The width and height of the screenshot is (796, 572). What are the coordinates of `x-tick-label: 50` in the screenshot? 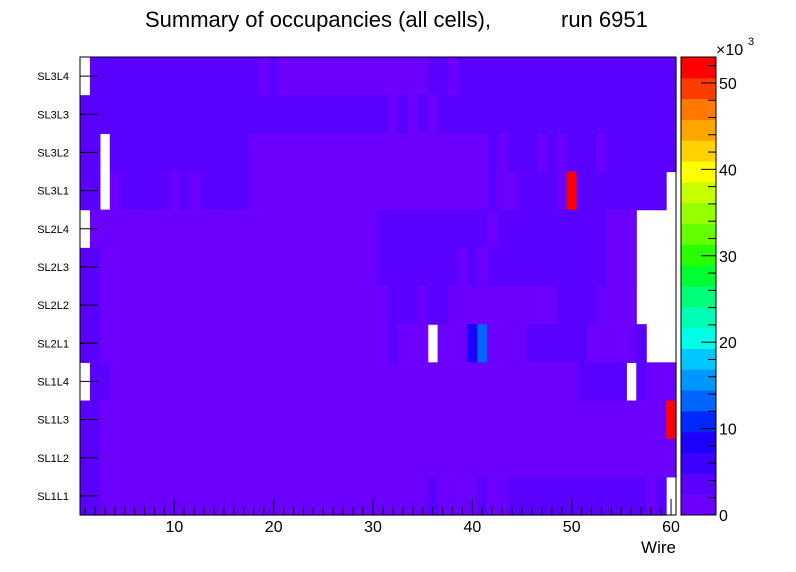 It's located at (572, 527).